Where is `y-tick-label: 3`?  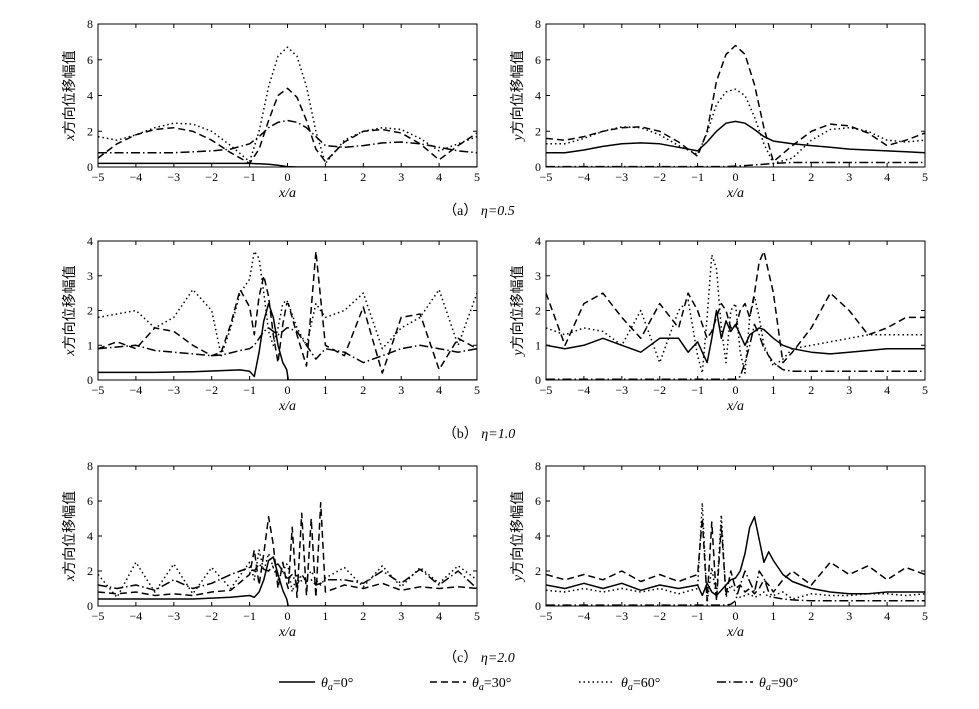
y-tick-label: 3 is located at coordinates (538, 276).